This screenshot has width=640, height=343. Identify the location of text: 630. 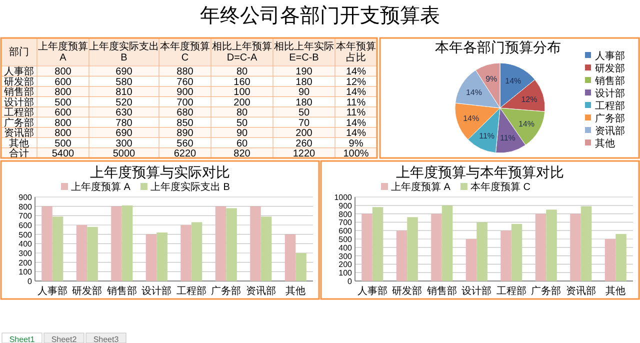
(124, 113).